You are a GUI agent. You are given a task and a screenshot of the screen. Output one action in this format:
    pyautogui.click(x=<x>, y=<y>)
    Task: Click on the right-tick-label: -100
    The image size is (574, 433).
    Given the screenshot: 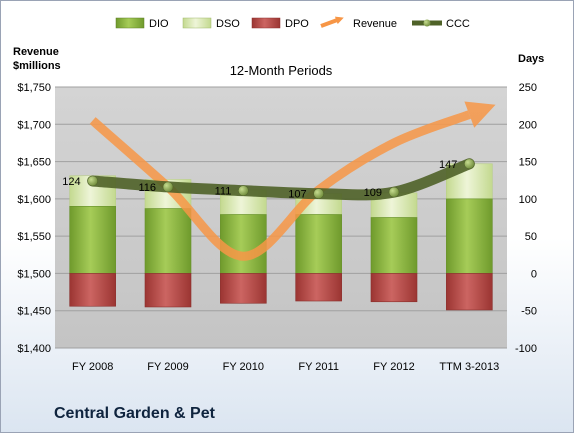 What is the action you would take?
    pyautogui.click(x=526, y=349)
    